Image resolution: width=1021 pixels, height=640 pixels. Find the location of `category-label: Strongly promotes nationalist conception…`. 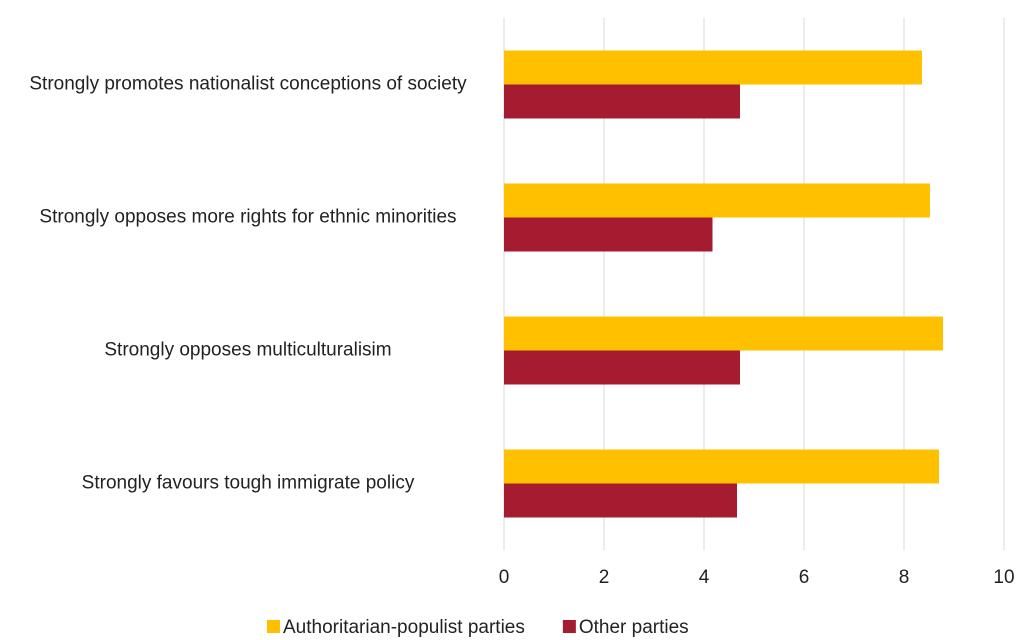

category-label: Strongly promotes nationalist conception… is located at coordinates (248, 84).